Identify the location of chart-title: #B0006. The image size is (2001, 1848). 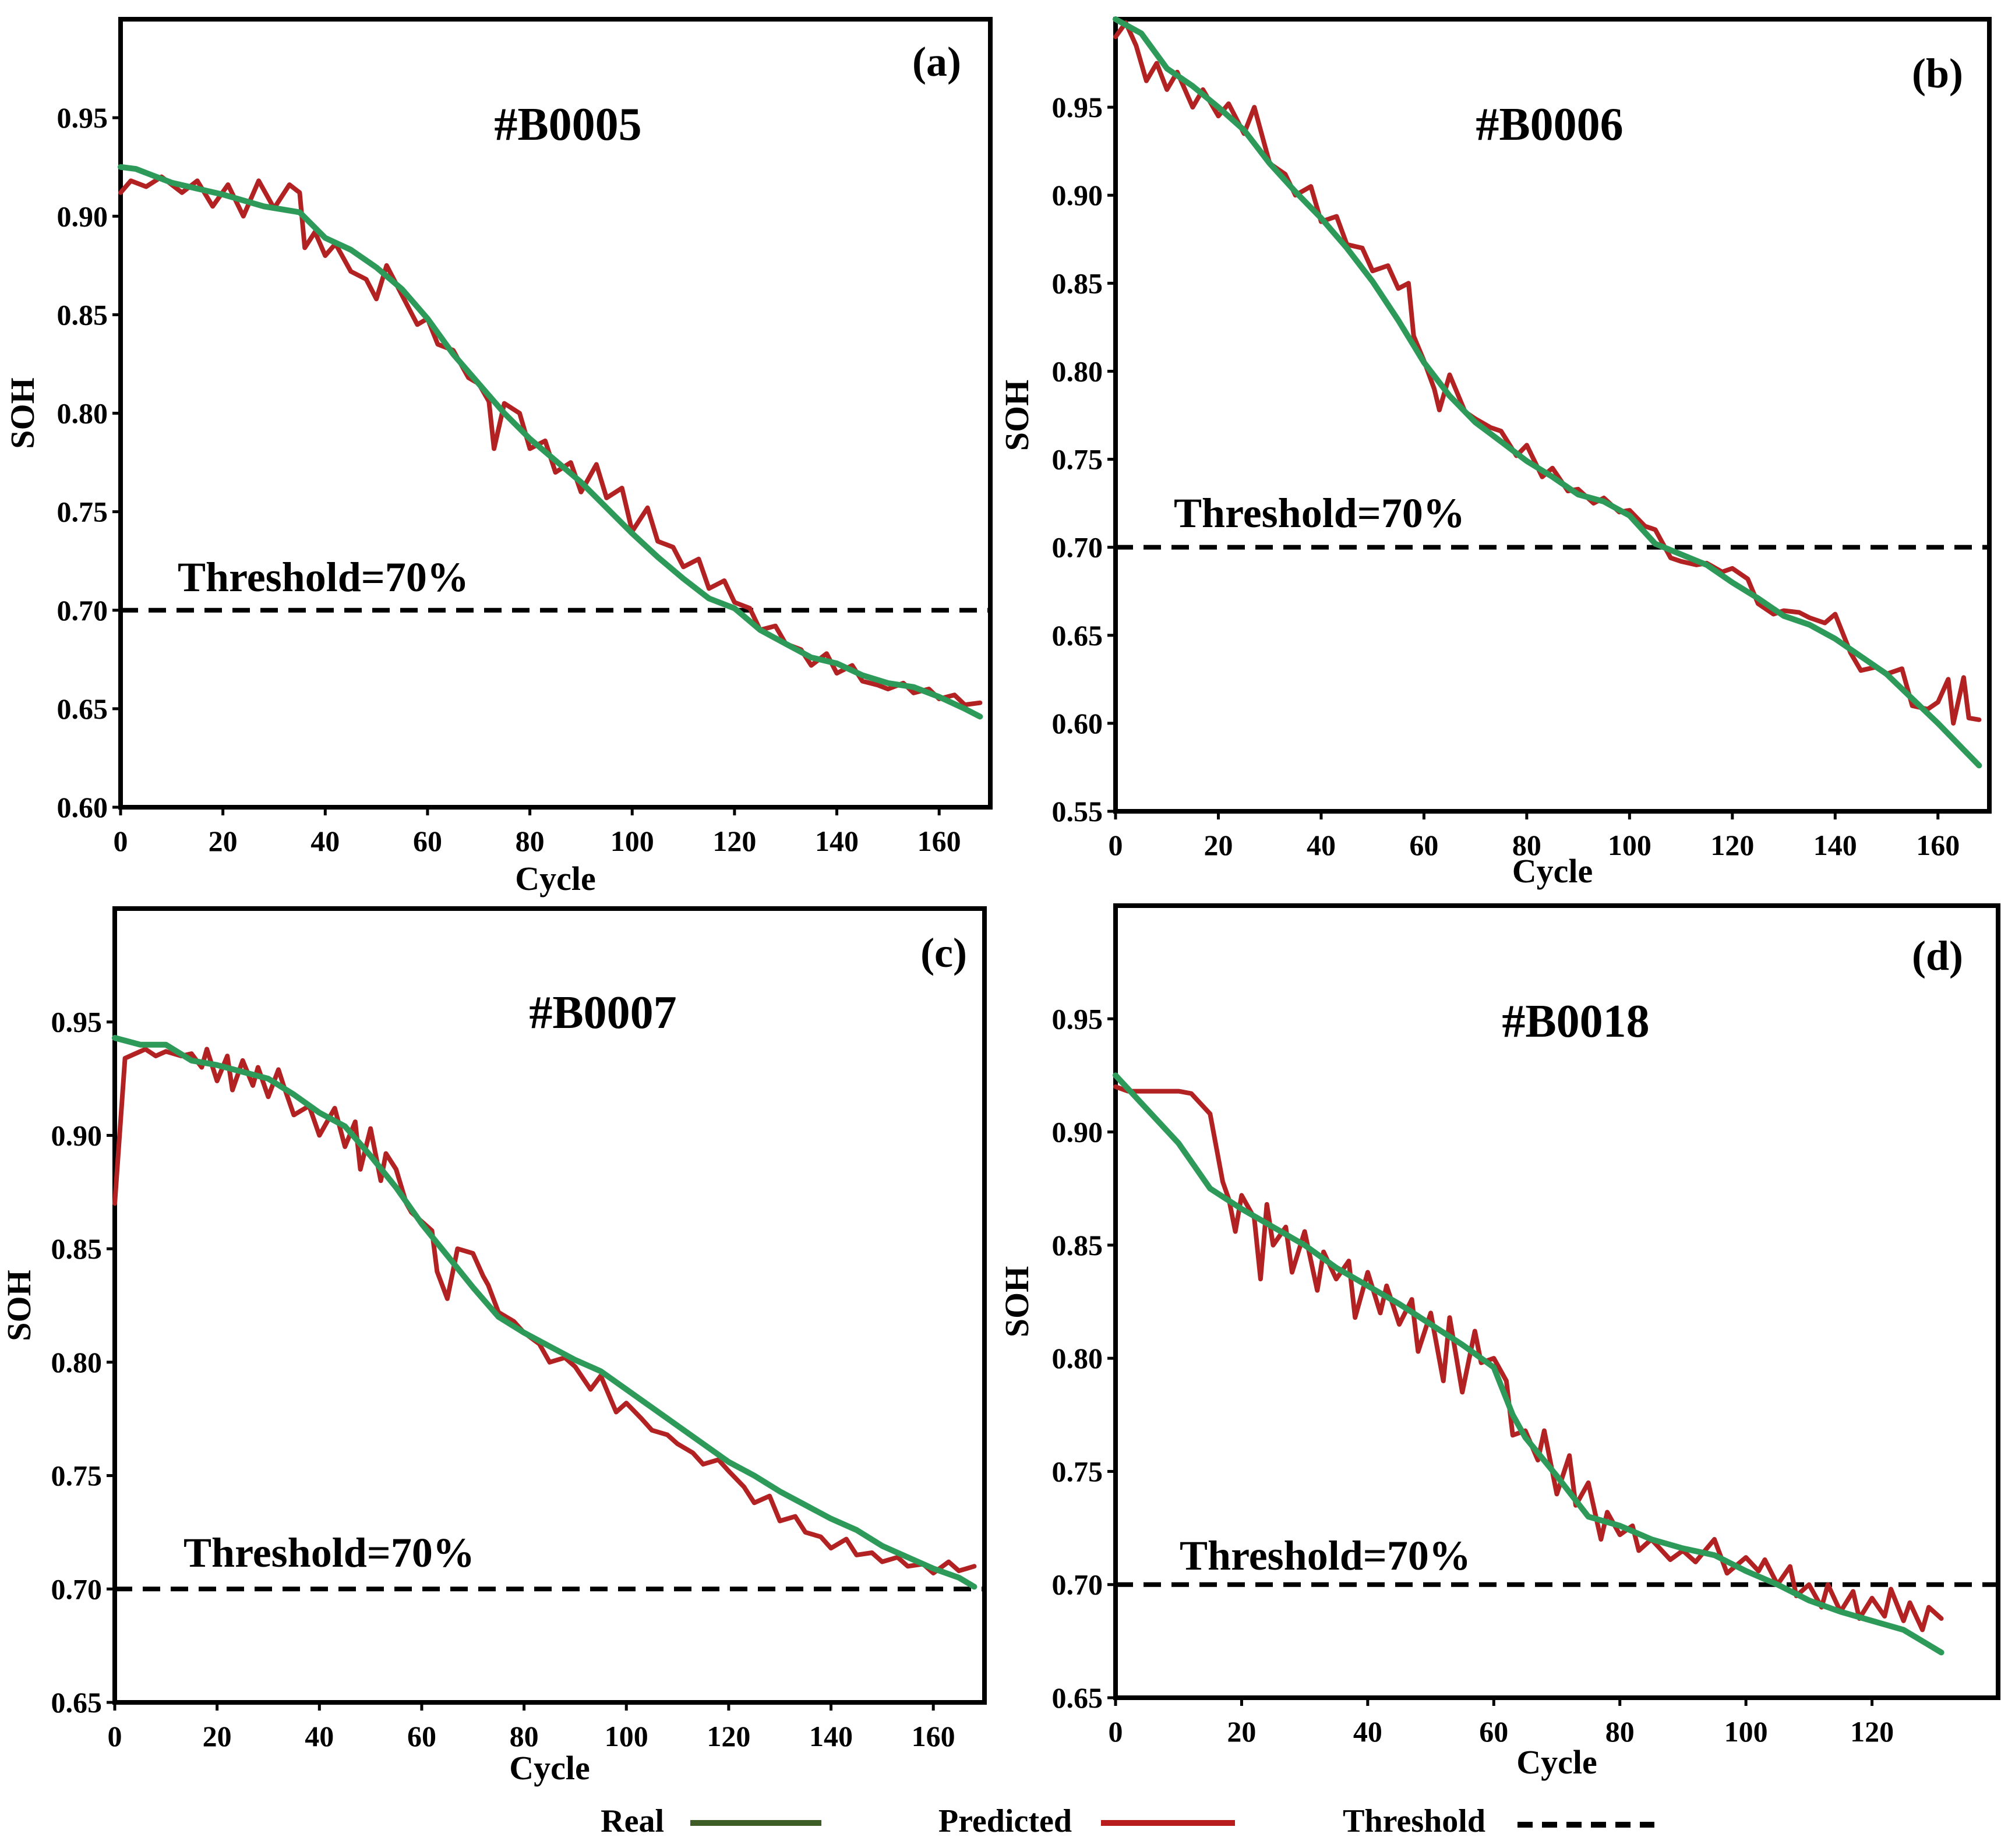
(1549, 125).